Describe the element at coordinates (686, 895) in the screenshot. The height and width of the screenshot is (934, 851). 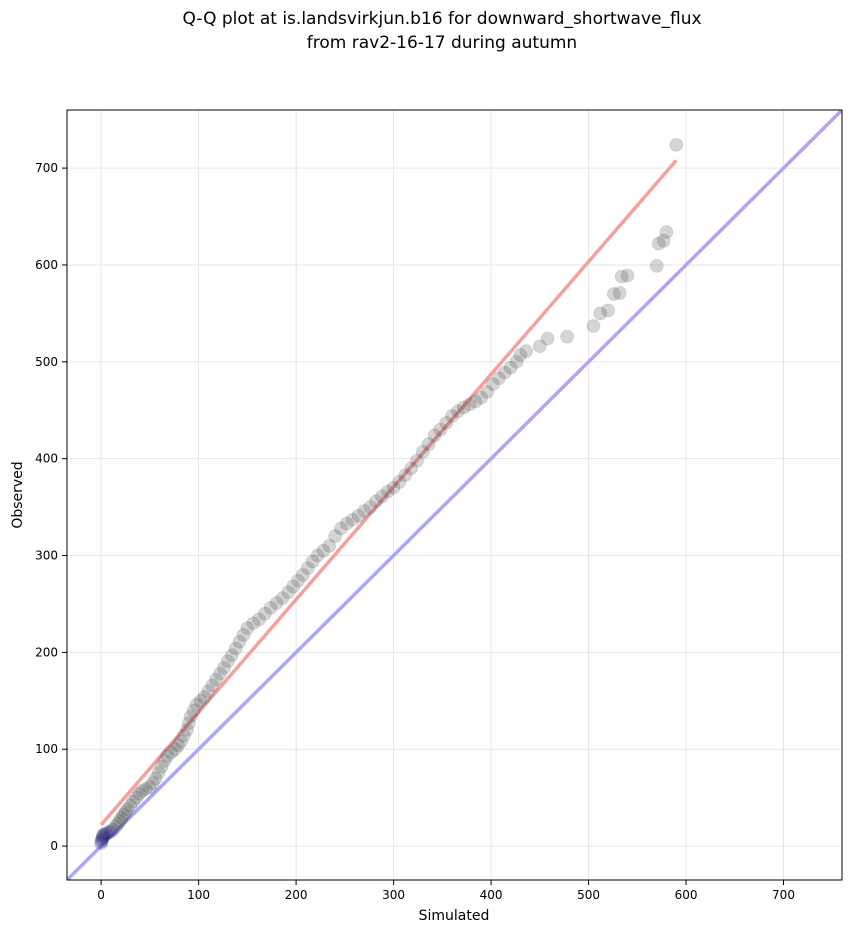
I see `x-tick-label: 600` at that location.